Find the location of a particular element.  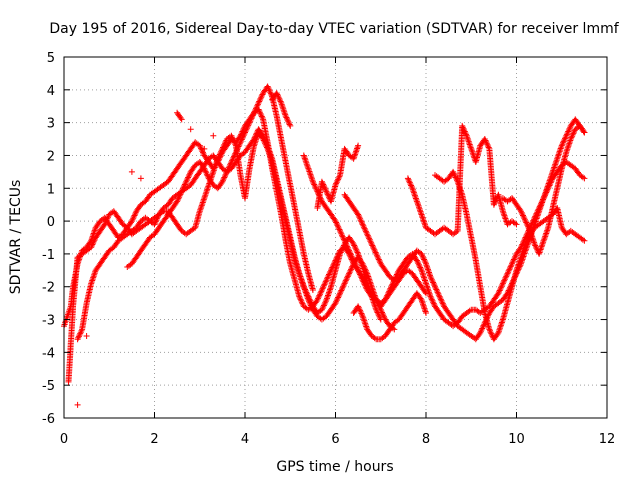

series-7-markers is located at coordinates (389, 316).